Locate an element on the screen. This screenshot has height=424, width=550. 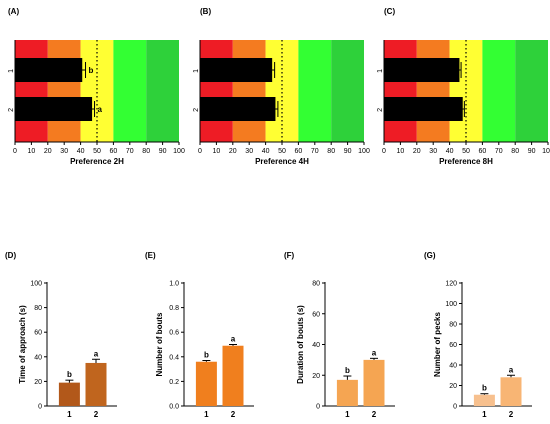
chart-a-sig-1: b is located at coordinates (91, 70).